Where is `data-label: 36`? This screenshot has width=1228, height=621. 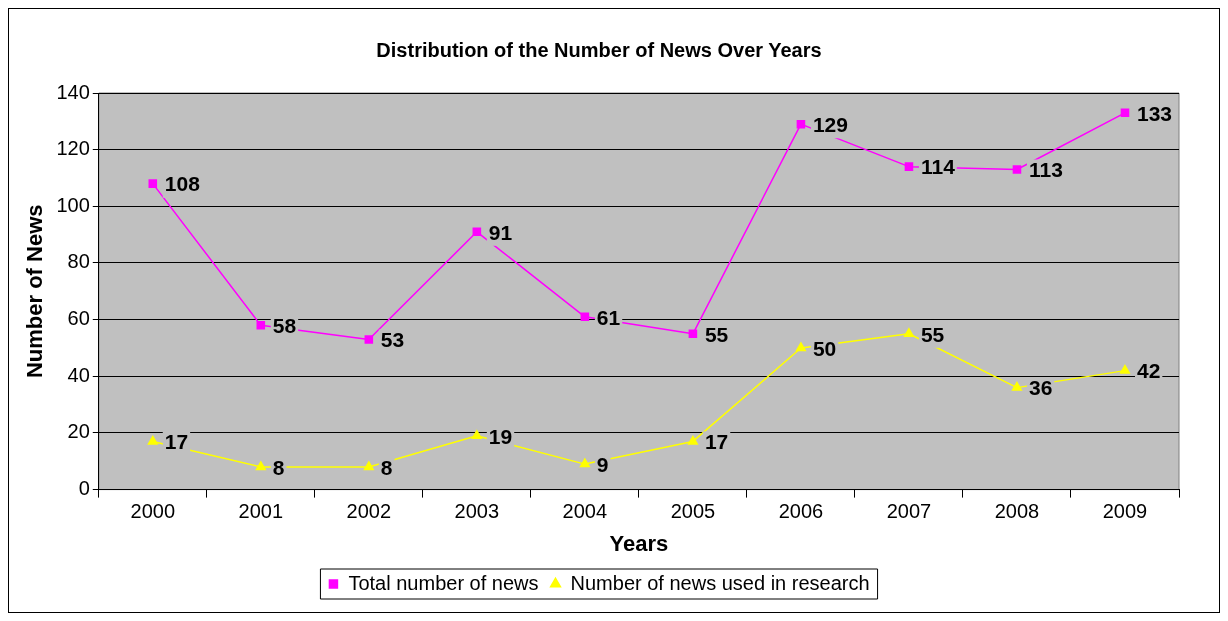
data-label: 36 is located at coordinates (1040, 388).